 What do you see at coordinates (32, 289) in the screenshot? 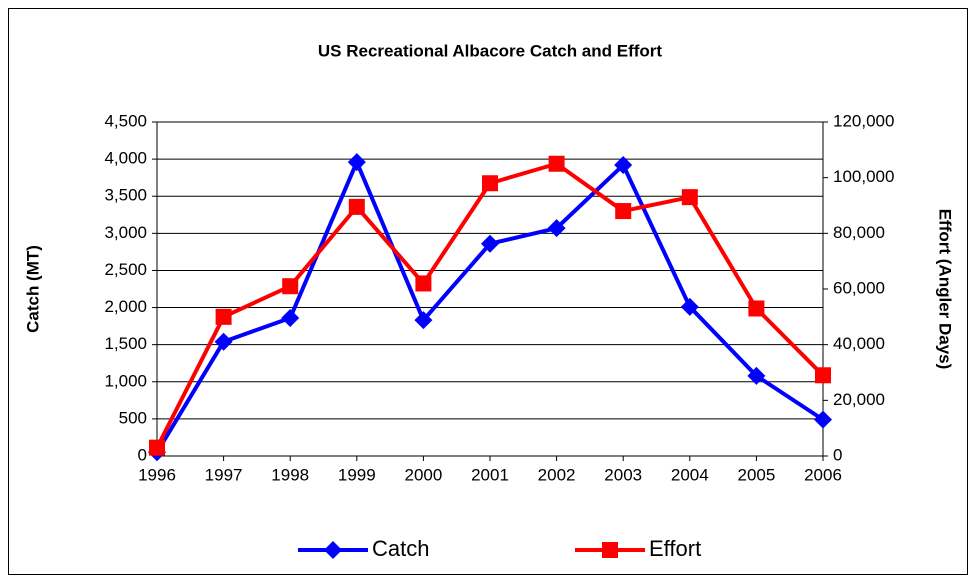
I see `y-axis-label: Catch (MT)` at bounding box center [32, 289].